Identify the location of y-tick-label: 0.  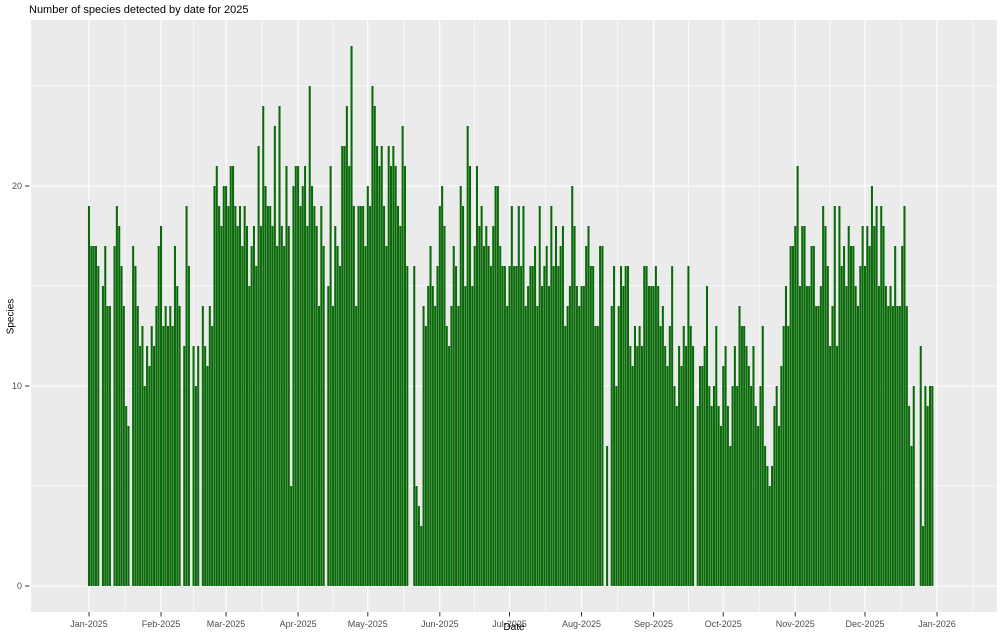
(19, 586).